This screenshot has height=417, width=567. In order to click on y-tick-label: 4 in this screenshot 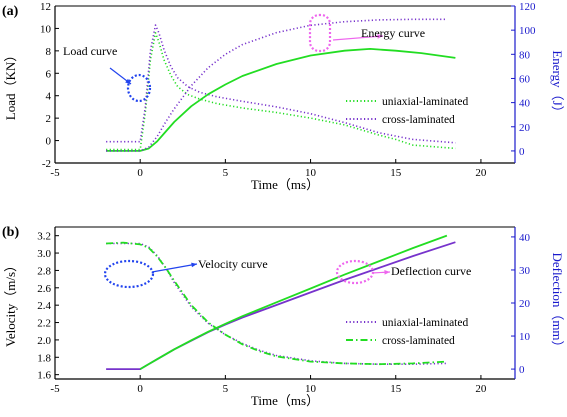, I will do `click(49, 97)`.